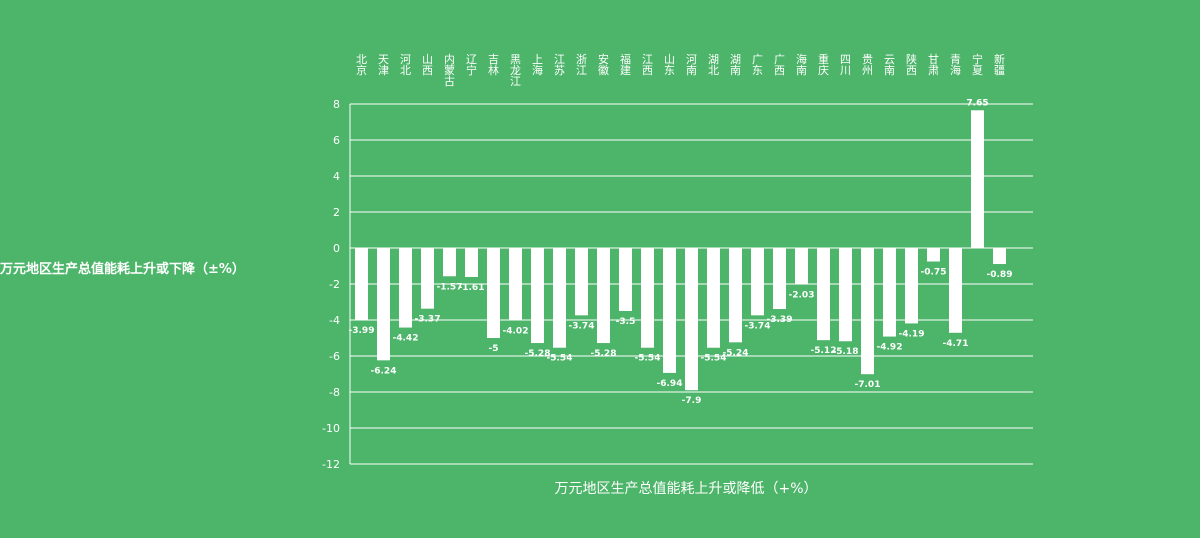 This screenshot has width=1200, height=538. What do you see at coordinates (334, 356) in the screenshot?
I see `y-tick-label: -6` at bounding box center [334, 356].